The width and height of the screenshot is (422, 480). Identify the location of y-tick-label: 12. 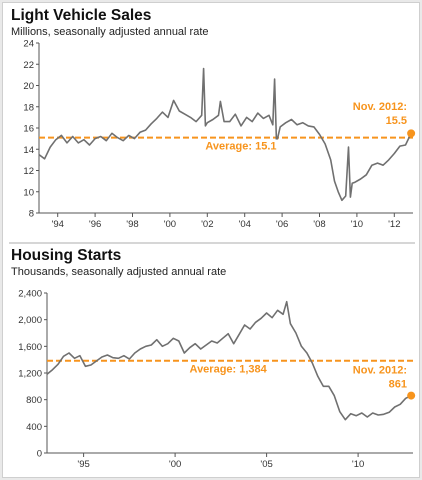
(28, 171).